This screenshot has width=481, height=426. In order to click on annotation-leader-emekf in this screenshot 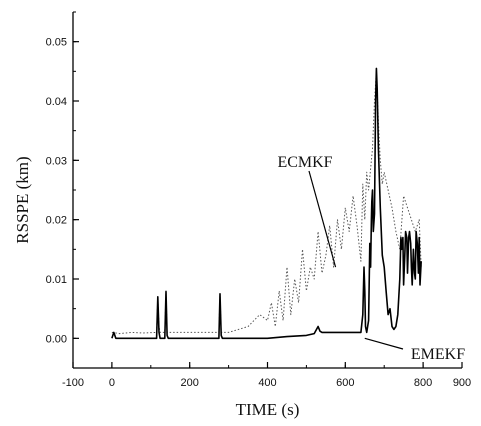, I will do `click(384, 343)`.